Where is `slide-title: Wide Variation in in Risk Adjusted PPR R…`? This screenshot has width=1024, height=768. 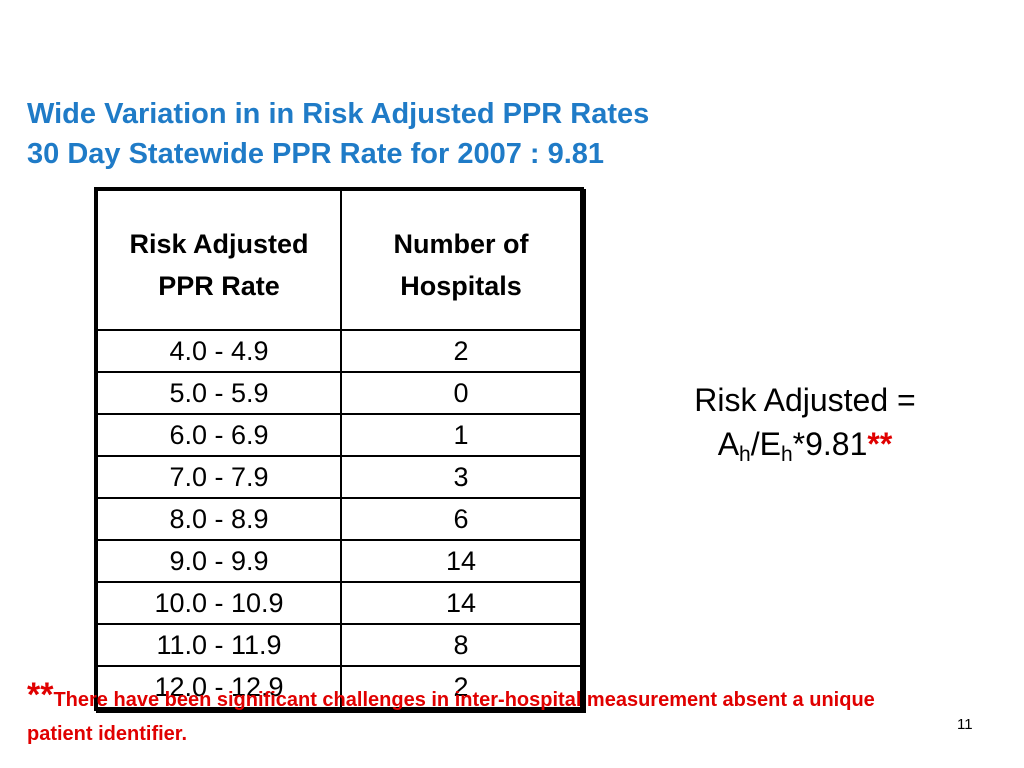 slide-title: Wide Variation in in Risk Adjusted PPR R… is located at coordinates (477, 134).